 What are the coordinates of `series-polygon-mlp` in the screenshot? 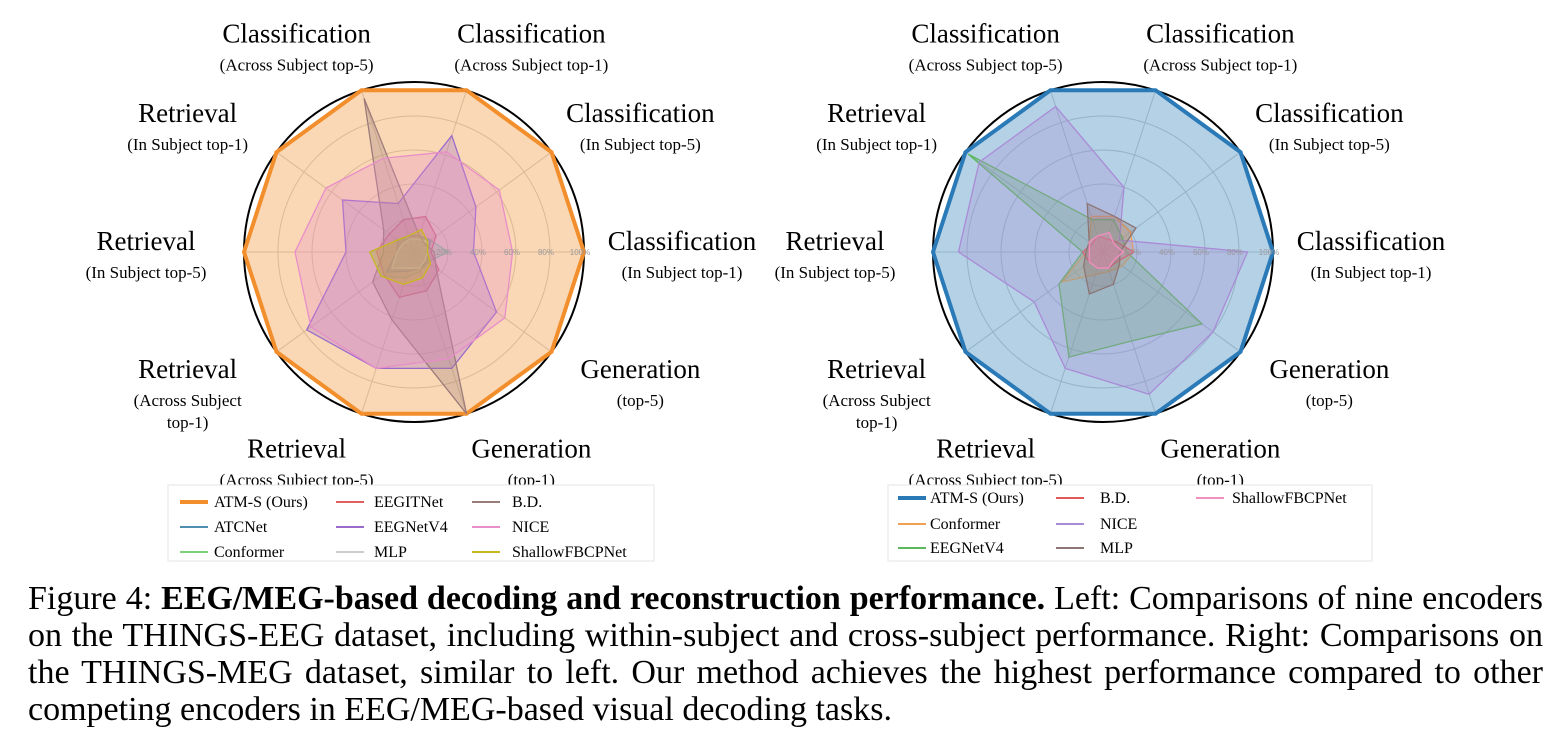 It's located at (1110, 248).